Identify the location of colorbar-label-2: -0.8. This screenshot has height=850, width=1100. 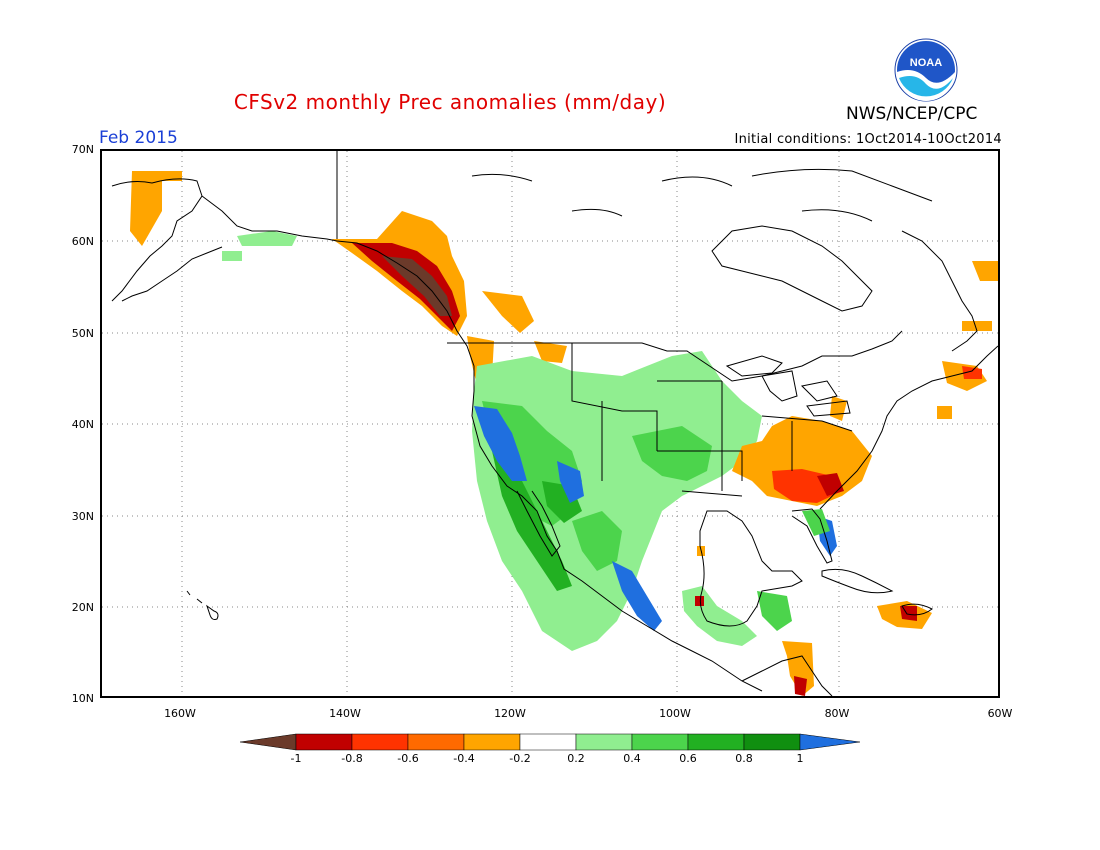
(352, 758).